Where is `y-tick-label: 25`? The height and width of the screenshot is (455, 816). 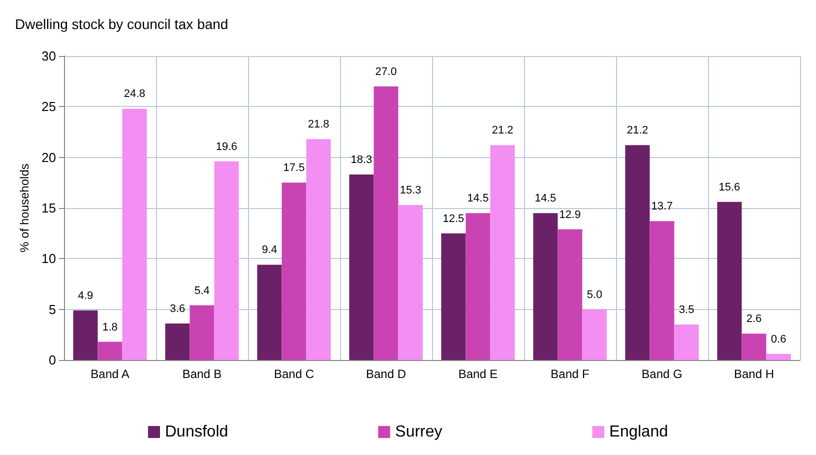
y-tick-label: 25 is located at coordinates (49, 106).